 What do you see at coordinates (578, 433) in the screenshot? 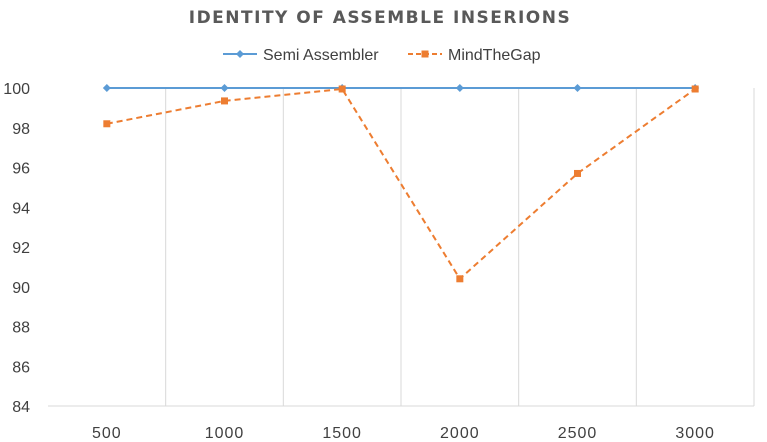
I see `x-tick-label: 2500` at bounding box center [578, 433].